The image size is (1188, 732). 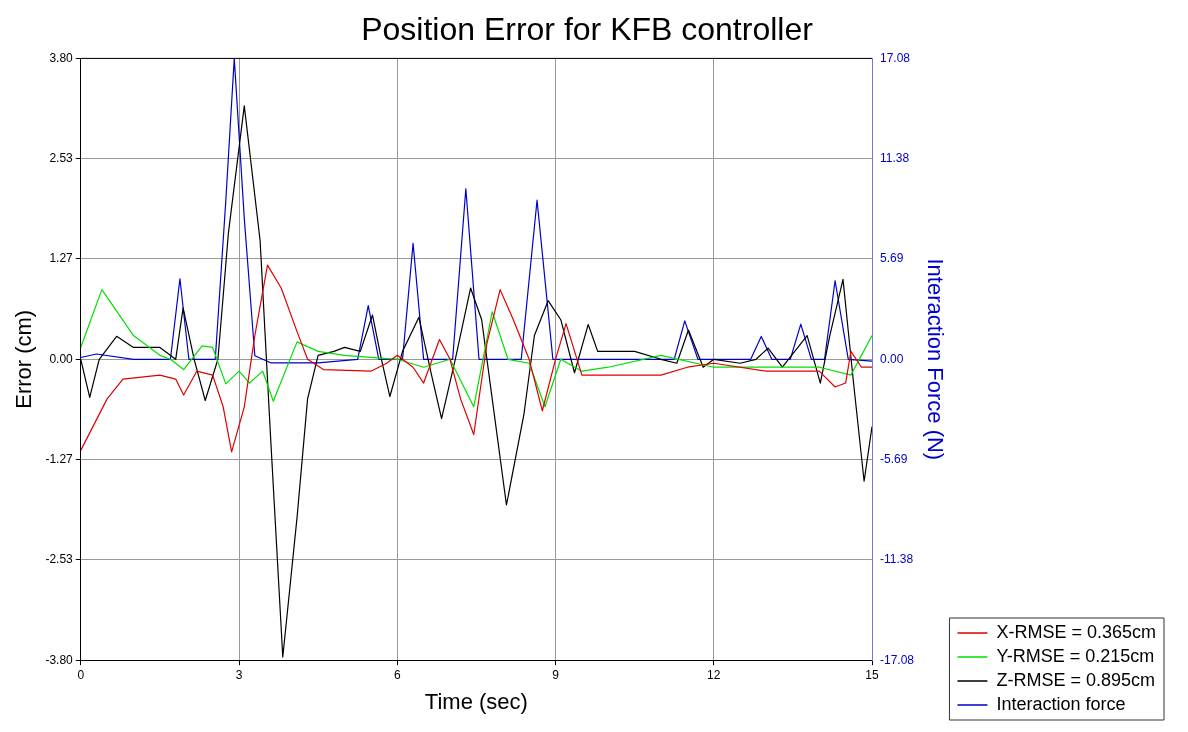 What do you see at coordinates (61, 57) in the screenshot?
I see `y-tick-label: 3.80` at bounding box center [61, 57].